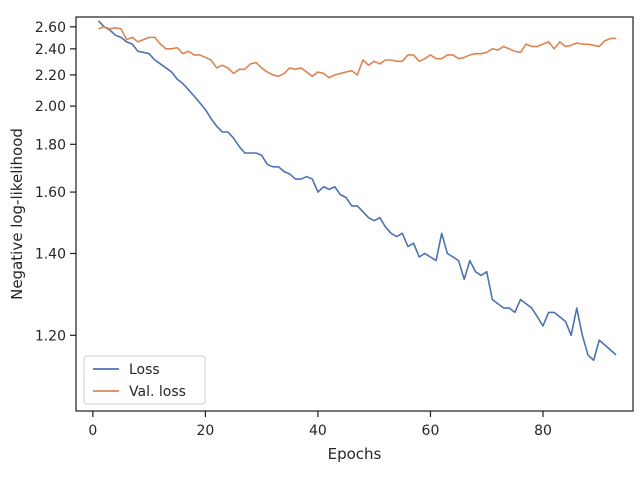 This screenshot has width=640, height=480. I want to click on legend: Loss Val. loss, so click(144, 380).